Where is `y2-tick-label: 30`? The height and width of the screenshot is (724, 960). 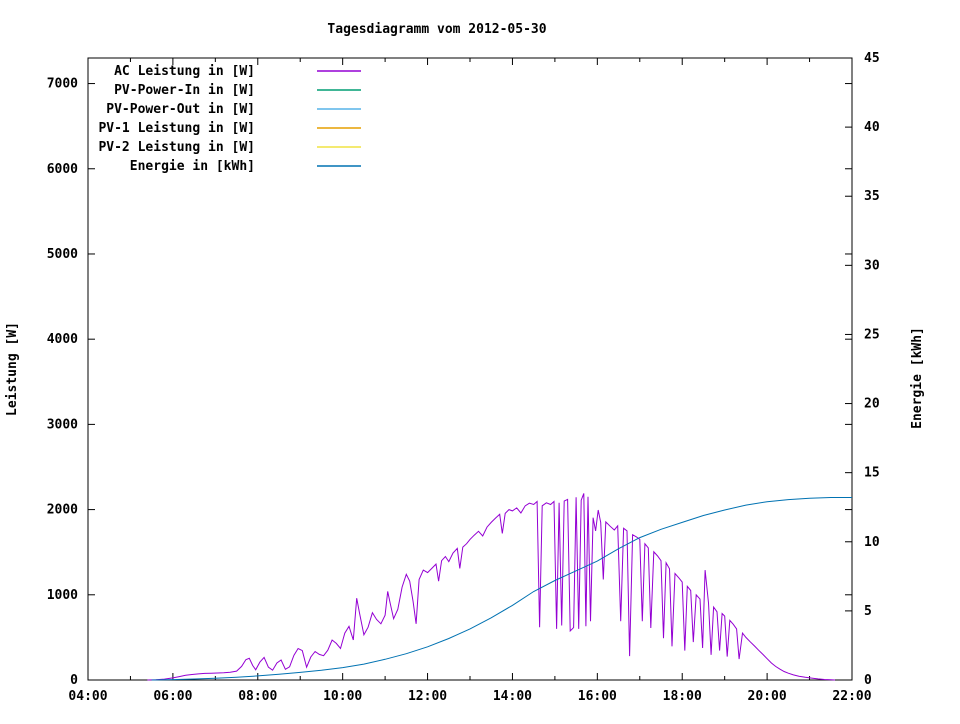 y2-tick-label: 30 is located at coordinates (872, 265).